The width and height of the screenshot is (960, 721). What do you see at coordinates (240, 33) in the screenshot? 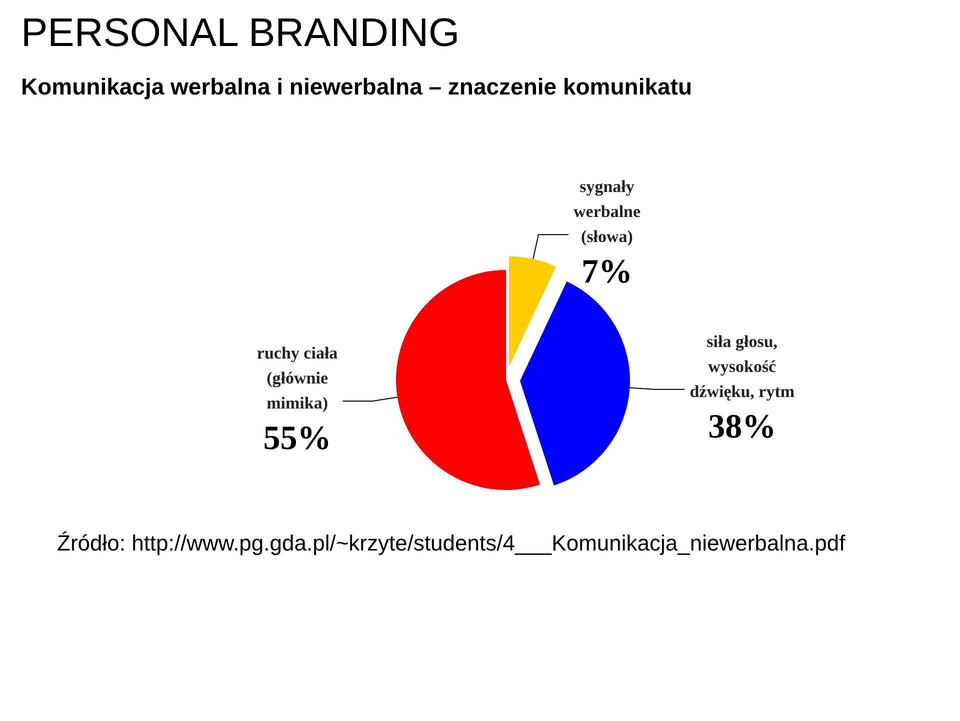
I see `chart-title: PERSONAL BRANDING` at bounding box center [240, 33].